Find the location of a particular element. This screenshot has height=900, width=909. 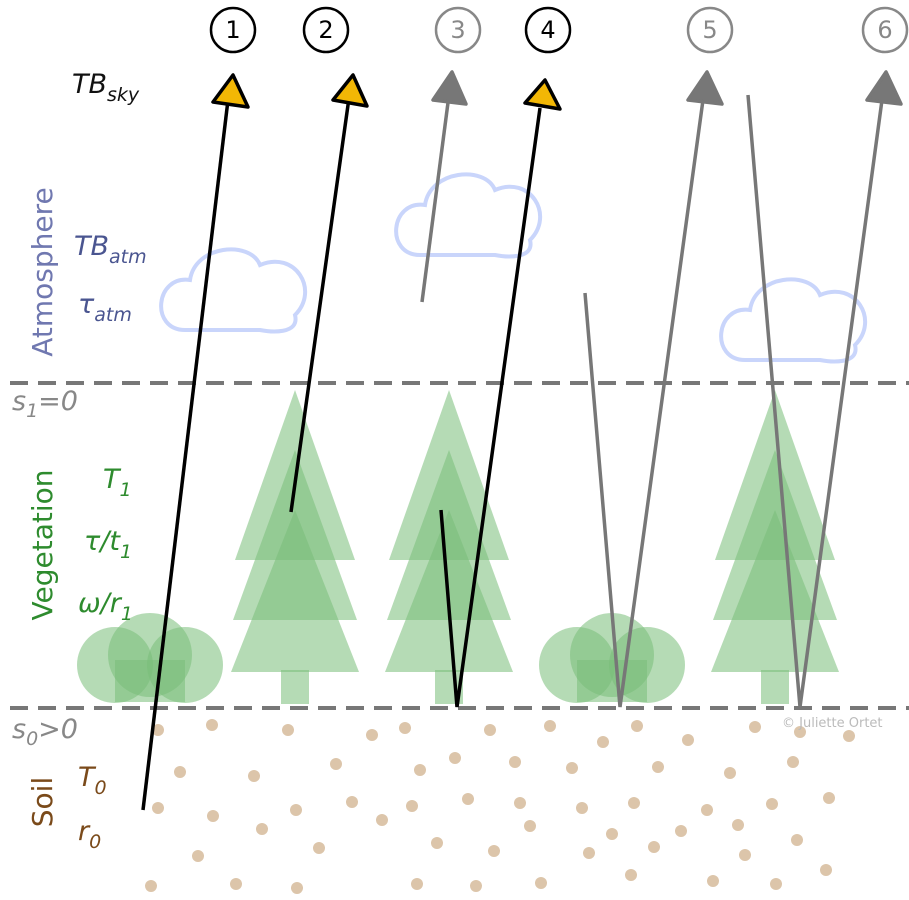

vegetation: Vegetation is located at coordinates (42, 545).